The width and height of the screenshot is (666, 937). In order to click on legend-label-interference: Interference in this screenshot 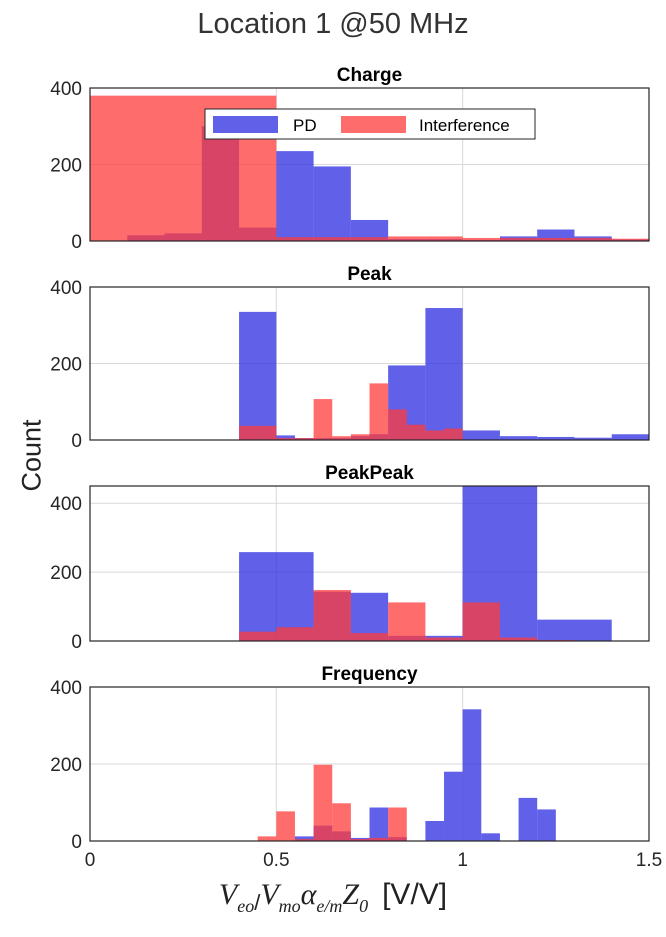, I will do `click(464, 125)`.